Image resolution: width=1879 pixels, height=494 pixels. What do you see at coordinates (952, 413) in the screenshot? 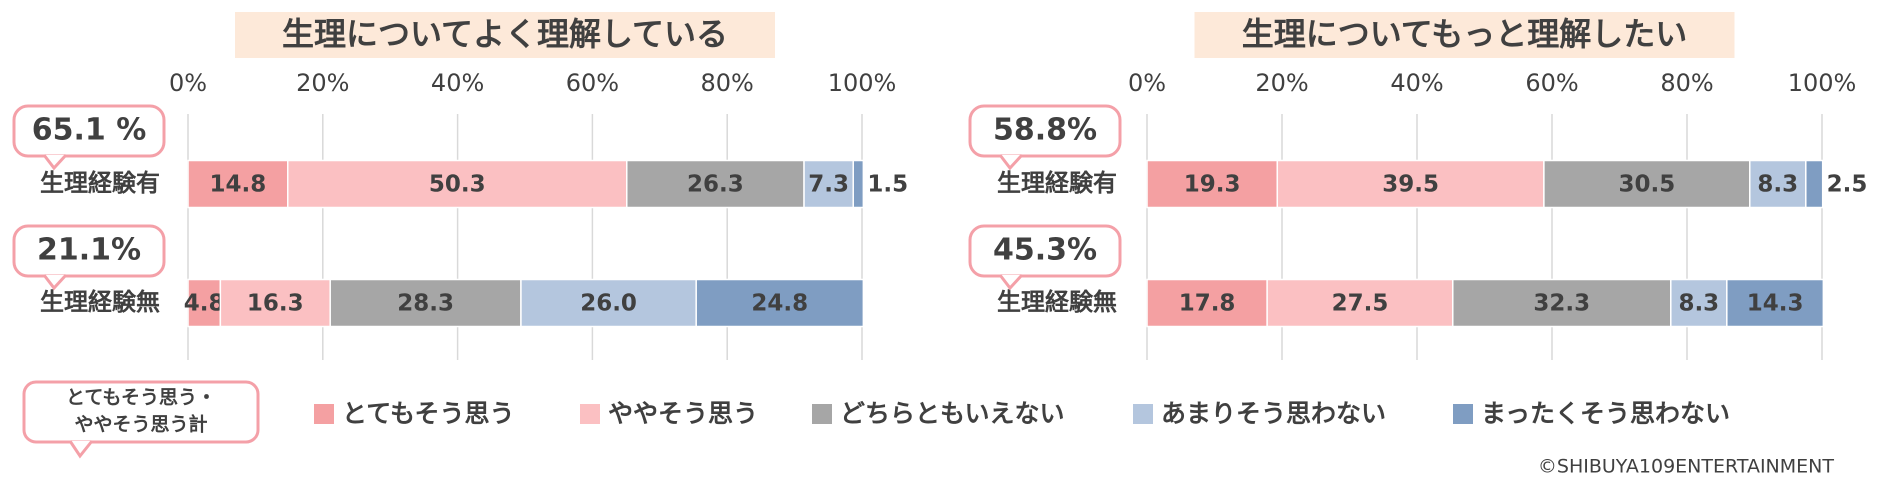
I see `legend-label: どちらともいえない` at bounding box center [952, 413].